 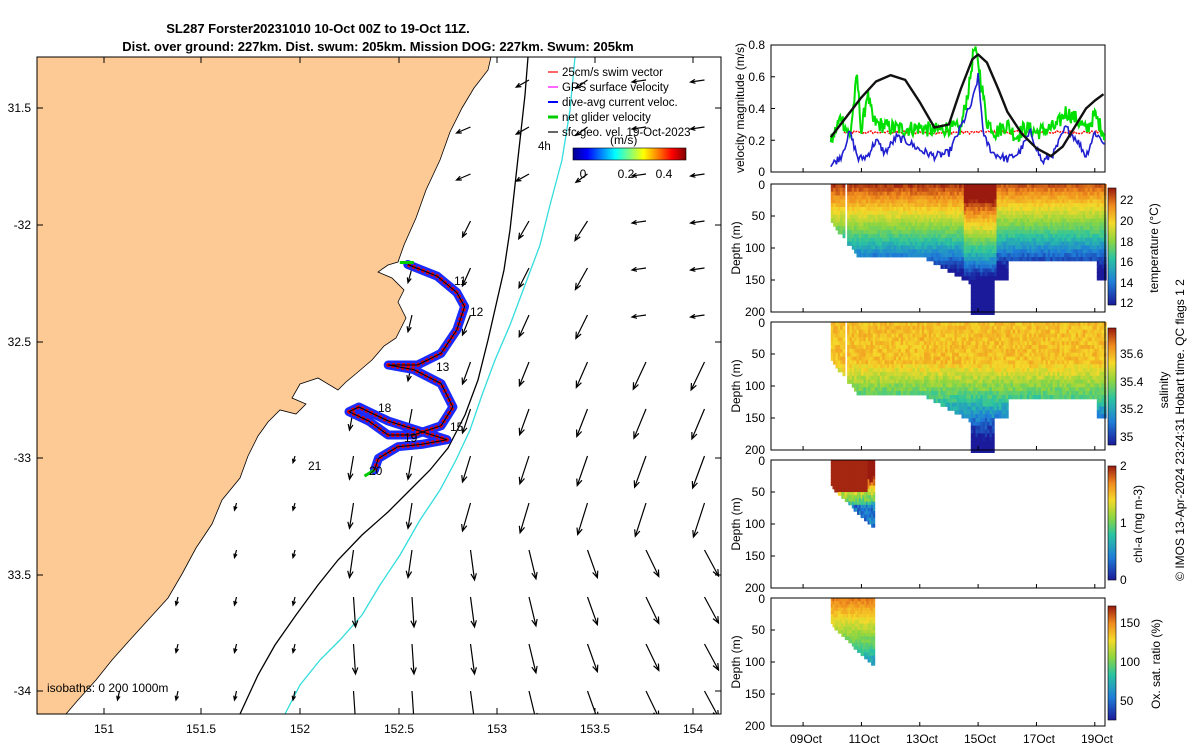 What do you see at coordinates (1127, 200) in the screenshot?
I see `temp-cbar-tick: 22` at bounding box center [1127, 200].